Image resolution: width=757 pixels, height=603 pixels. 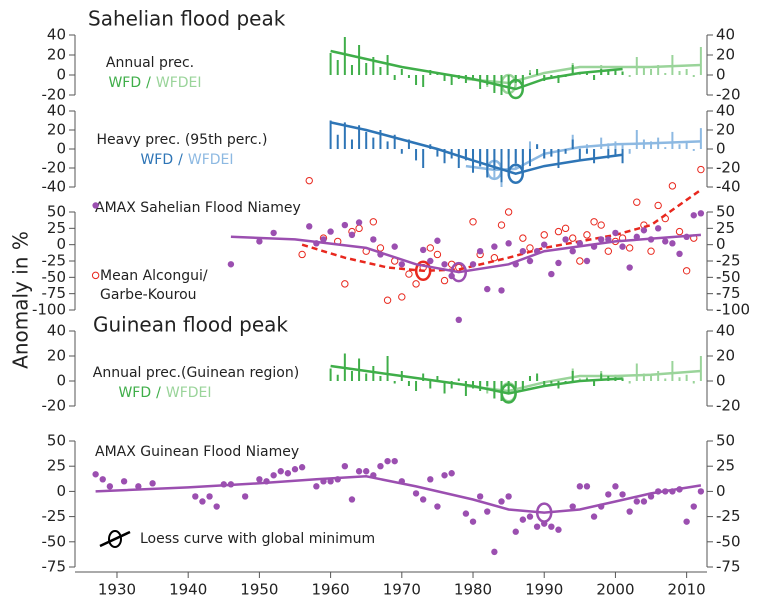 What do you see at coordinates (56, 212) in the screenshot?
I see `y-tick-label: 50` at bounding box center [56, 212].